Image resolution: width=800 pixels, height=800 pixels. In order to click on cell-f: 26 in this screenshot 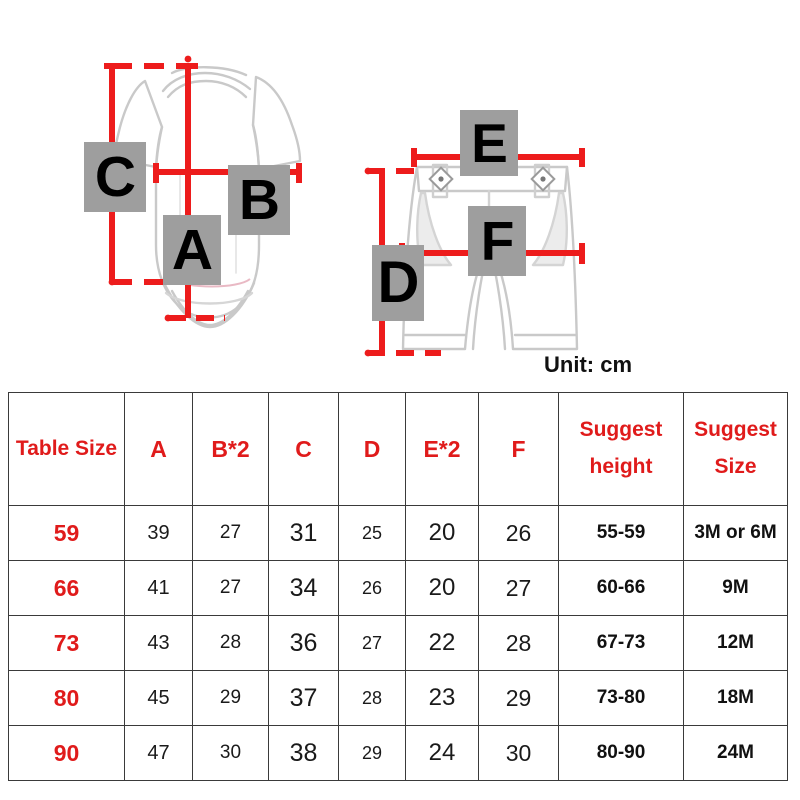, I will do `click(518, 533)`.